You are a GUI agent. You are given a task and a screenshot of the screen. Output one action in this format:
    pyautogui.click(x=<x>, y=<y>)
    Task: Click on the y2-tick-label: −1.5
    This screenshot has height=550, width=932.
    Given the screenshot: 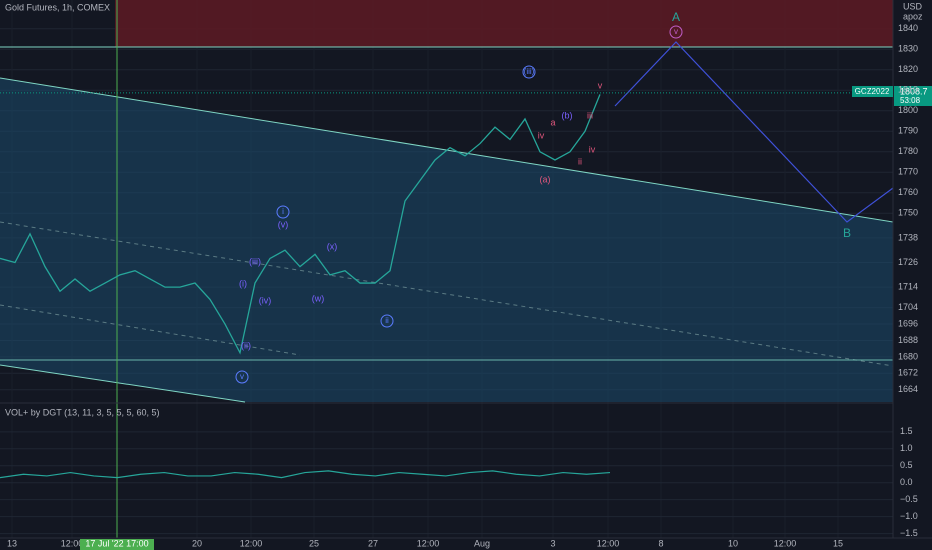 What is the action you would take?
    pyautogui.click(x=909, y=533)
    